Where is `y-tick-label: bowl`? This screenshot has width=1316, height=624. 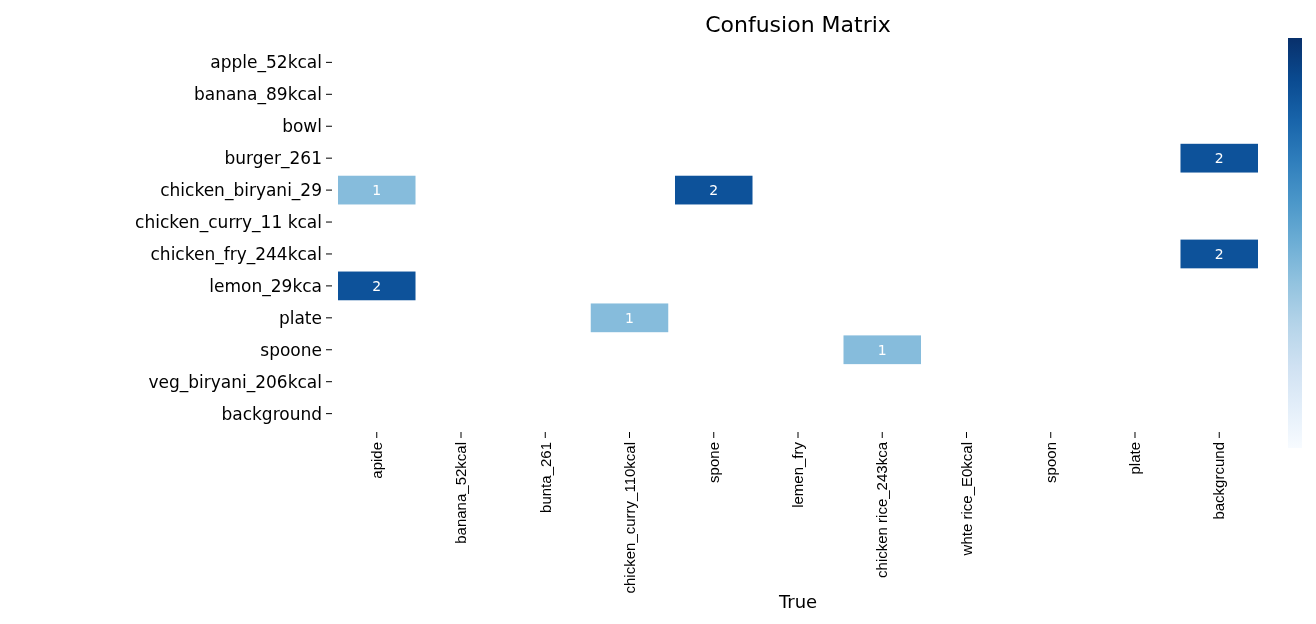 y-tick-label: bowl is located at coordinates (302, 126).